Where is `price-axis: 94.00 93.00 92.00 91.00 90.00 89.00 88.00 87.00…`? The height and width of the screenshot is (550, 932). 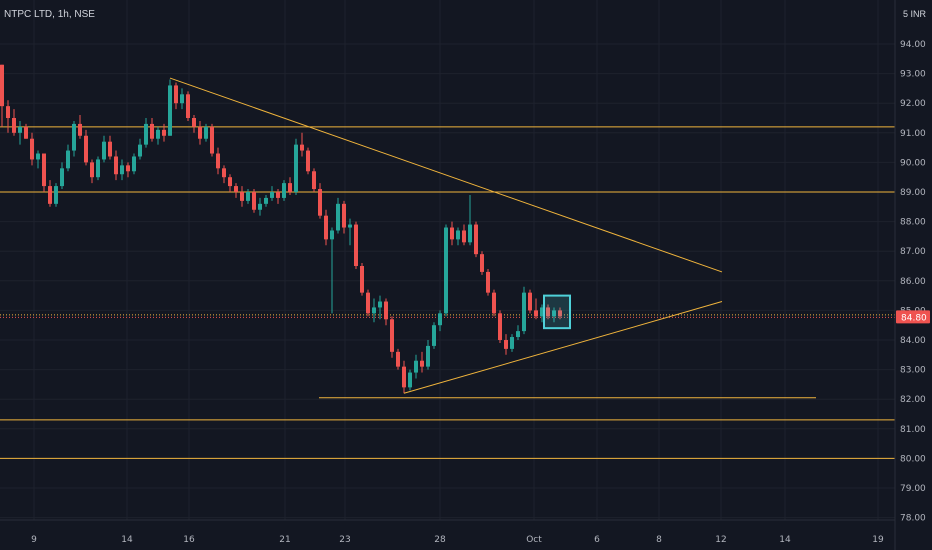 price-axis: 94.00 93.00 92.00 91.00 90.00 89.00 88.00 87.00… is located at coordinates (912, 275).